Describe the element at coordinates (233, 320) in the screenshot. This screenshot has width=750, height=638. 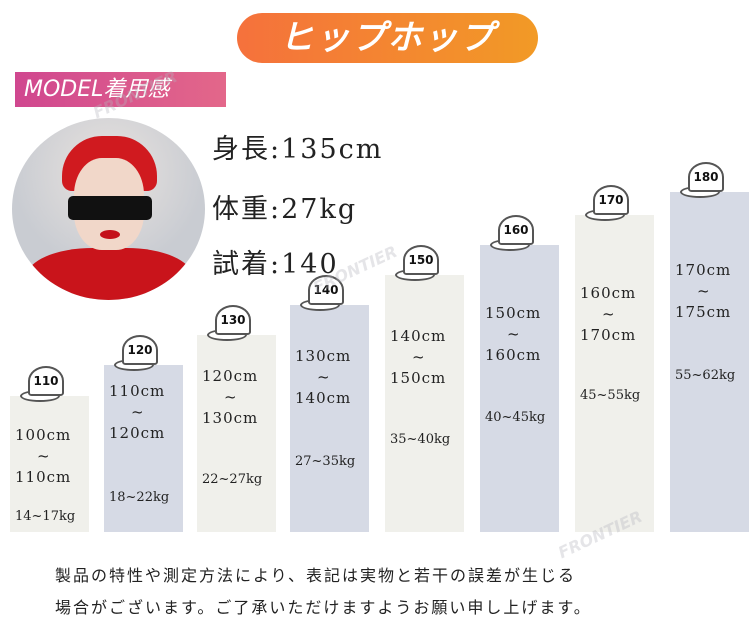
I see `size-label: 130` at that location.